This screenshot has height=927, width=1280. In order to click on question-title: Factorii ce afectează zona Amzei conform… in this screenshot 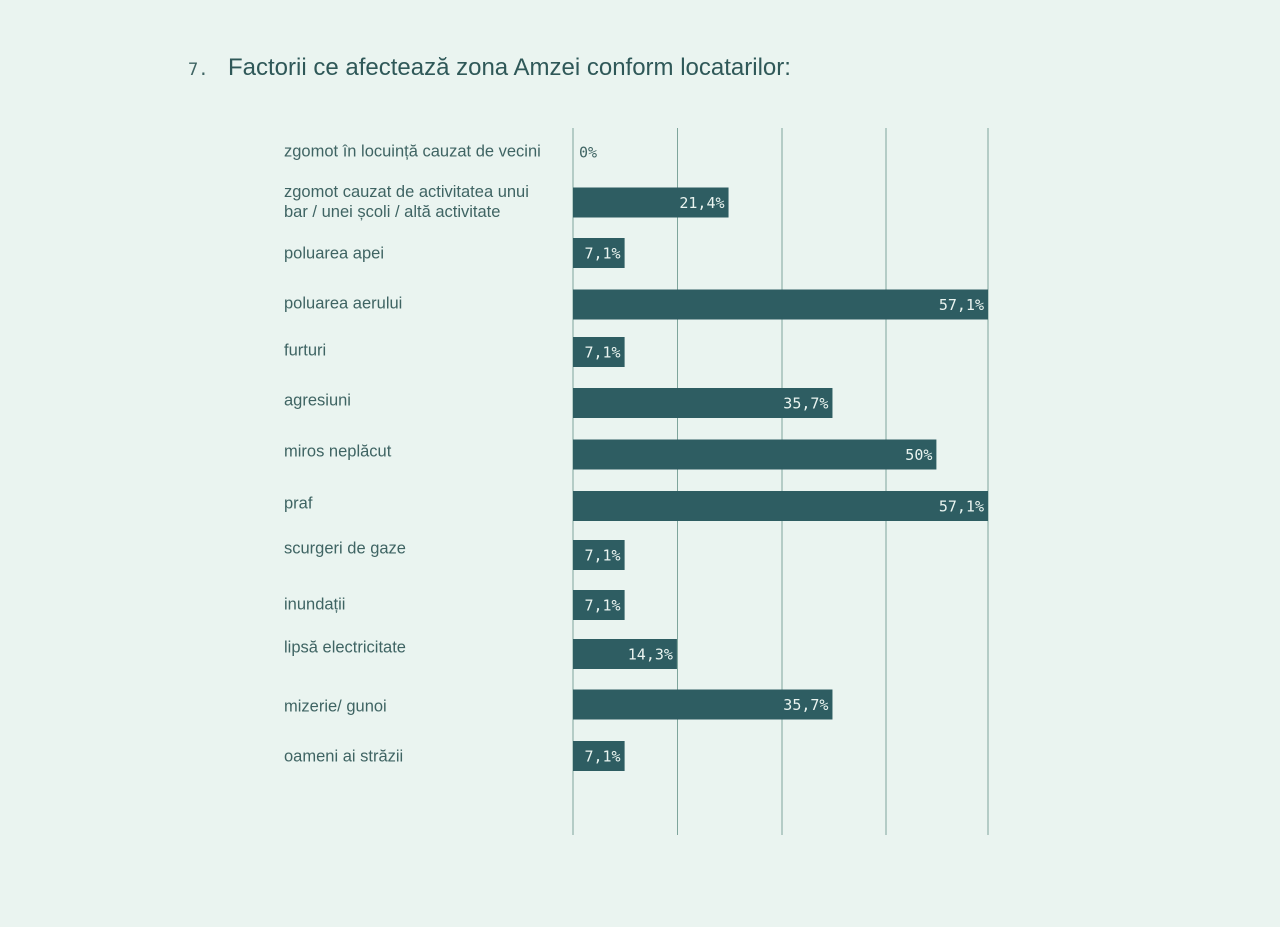, I will do `click(509, 67)`.